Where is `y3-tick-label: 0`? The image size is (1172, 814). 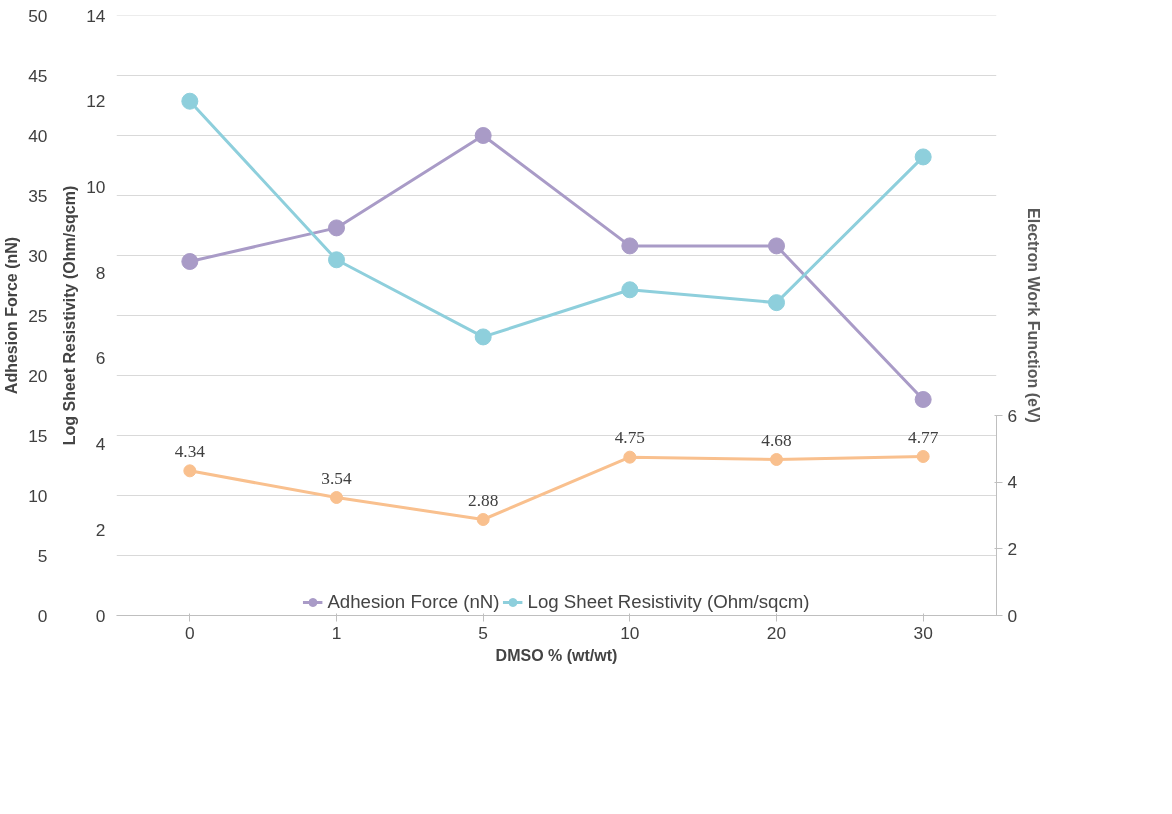
y3-tick-label: 0 is located at coordinates (1012, 615).